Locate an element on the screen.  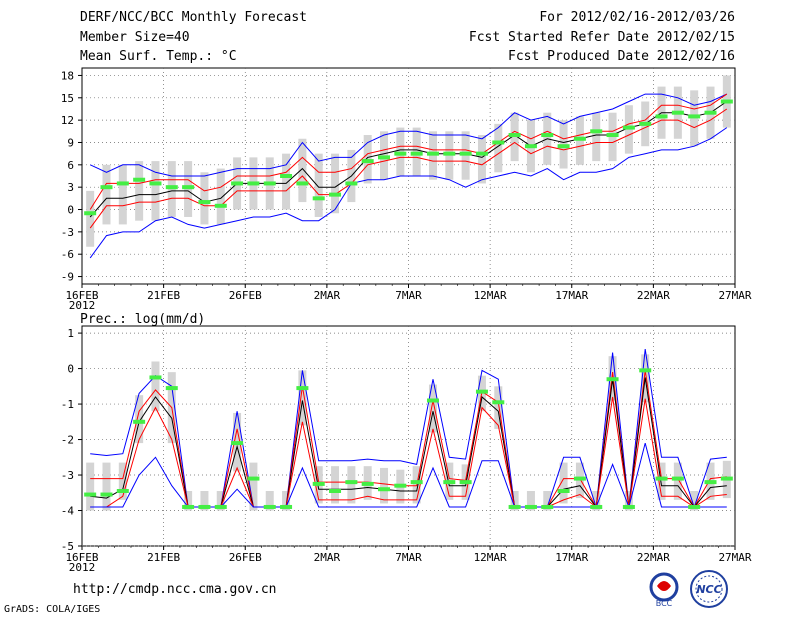
ncc-logo-text: NCC is located at coordinates (708, 589).